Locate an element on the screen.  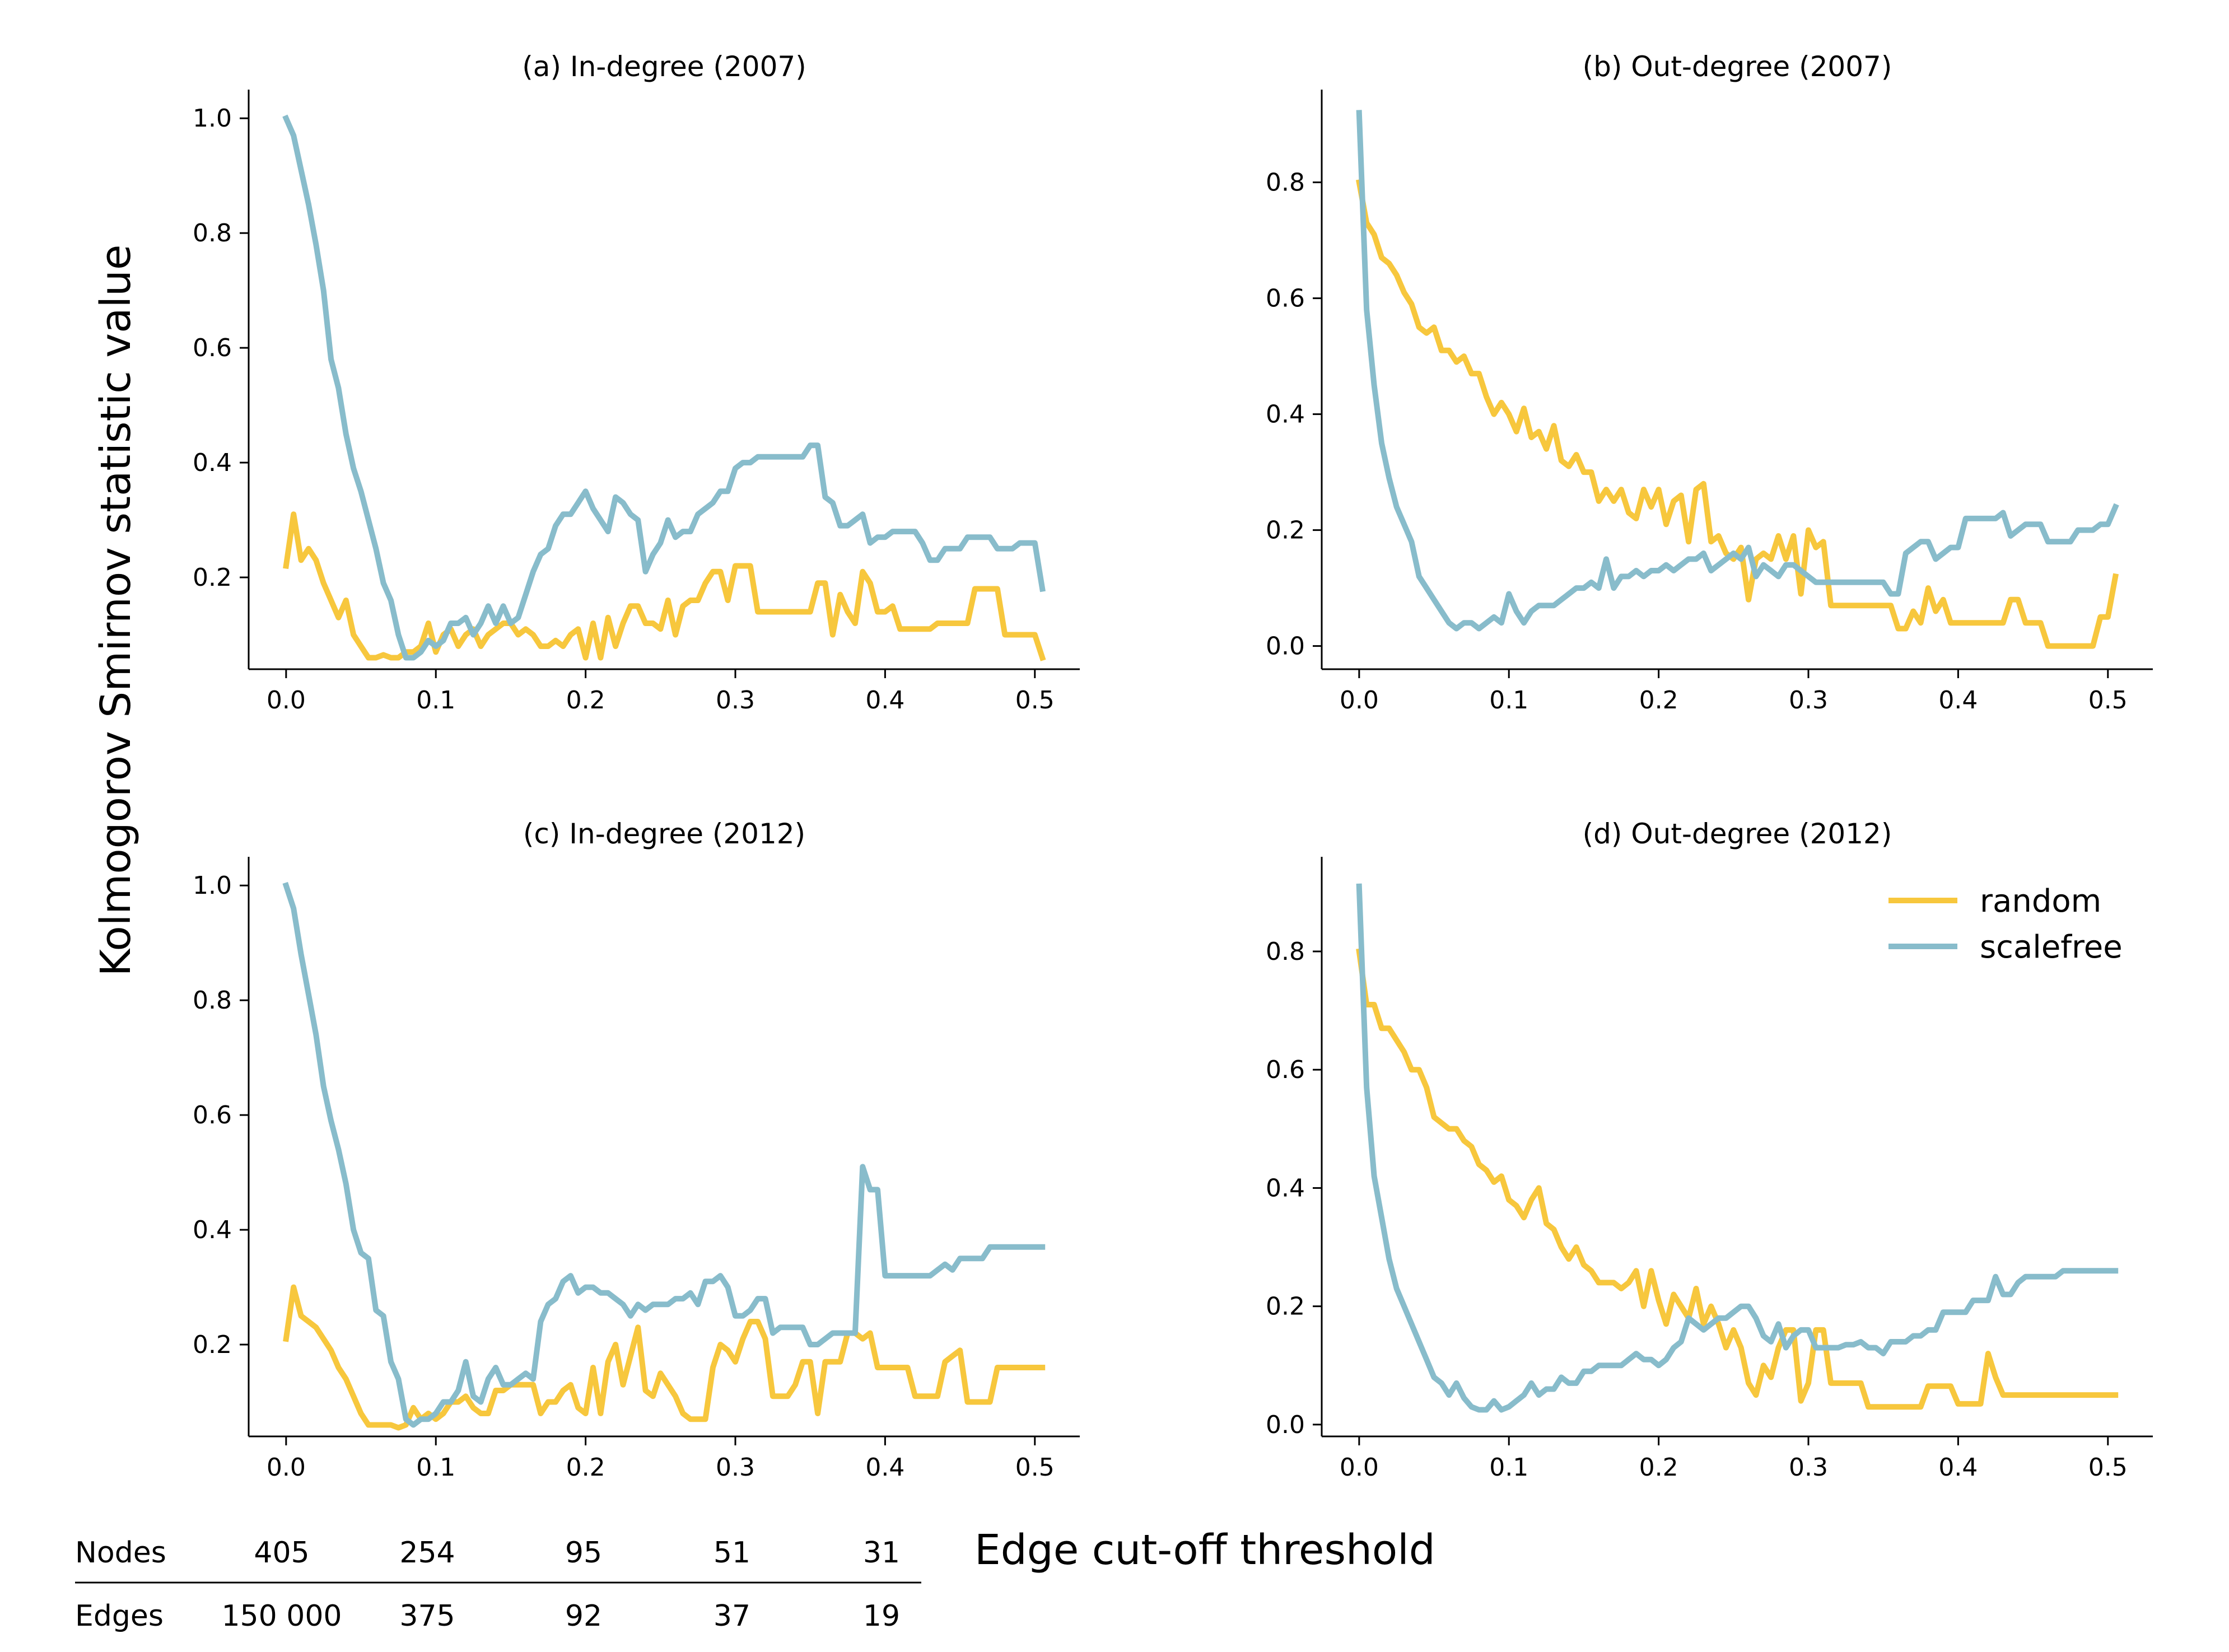
table-cell-edges: 37 is located at coordinates (732, 1616).